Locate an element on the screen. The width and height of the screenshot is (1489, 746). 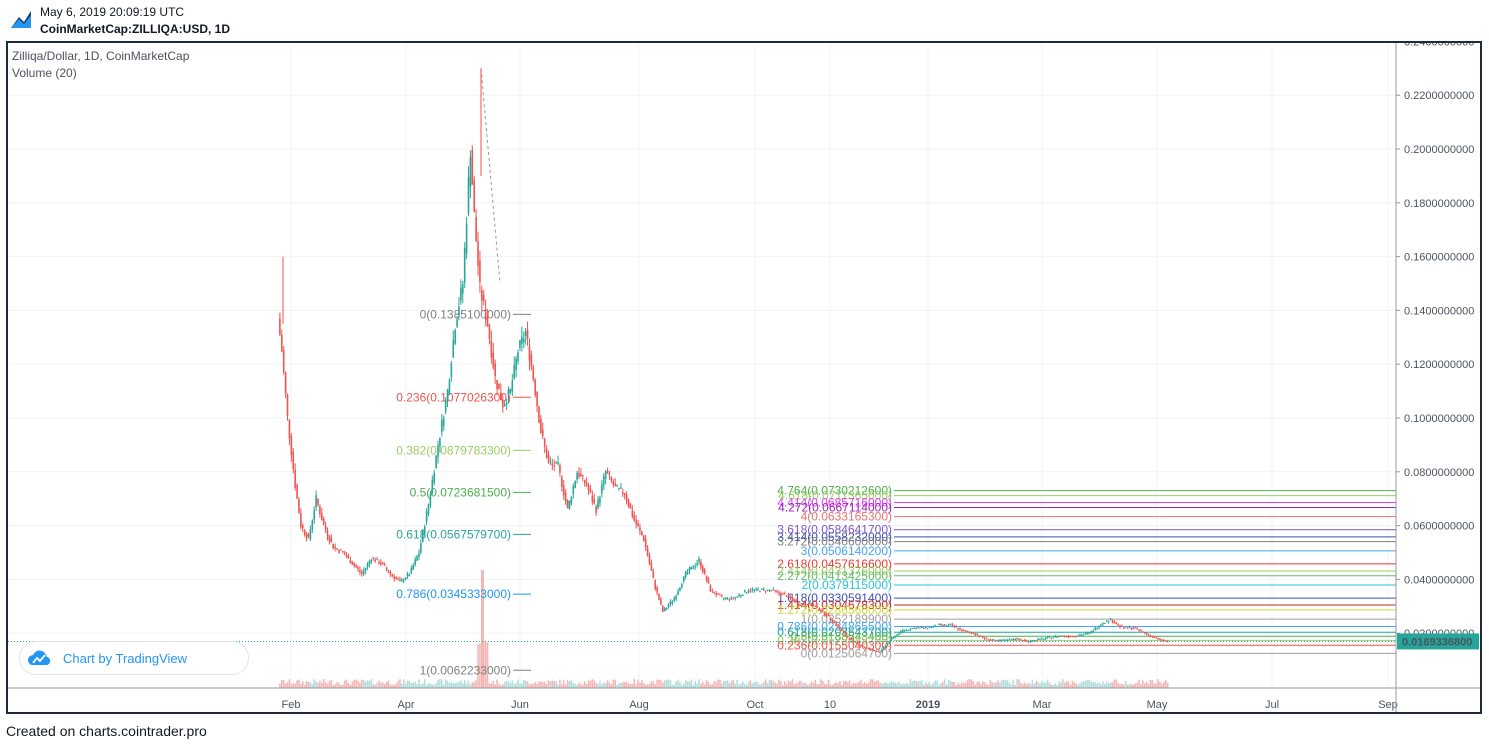
fib-ext-label: 1.414(0.0304678300) is located at coordinates (834, 605).